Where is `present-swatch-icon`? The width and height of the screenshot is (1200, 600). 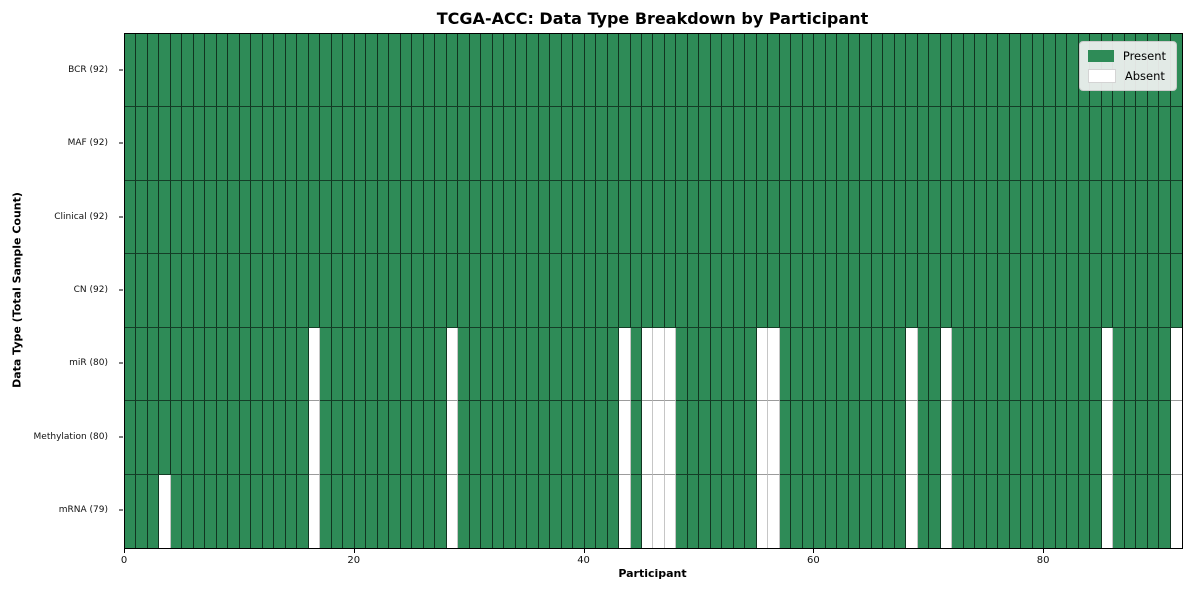
present-swatch-icon is located at coordinates (1100, 56).